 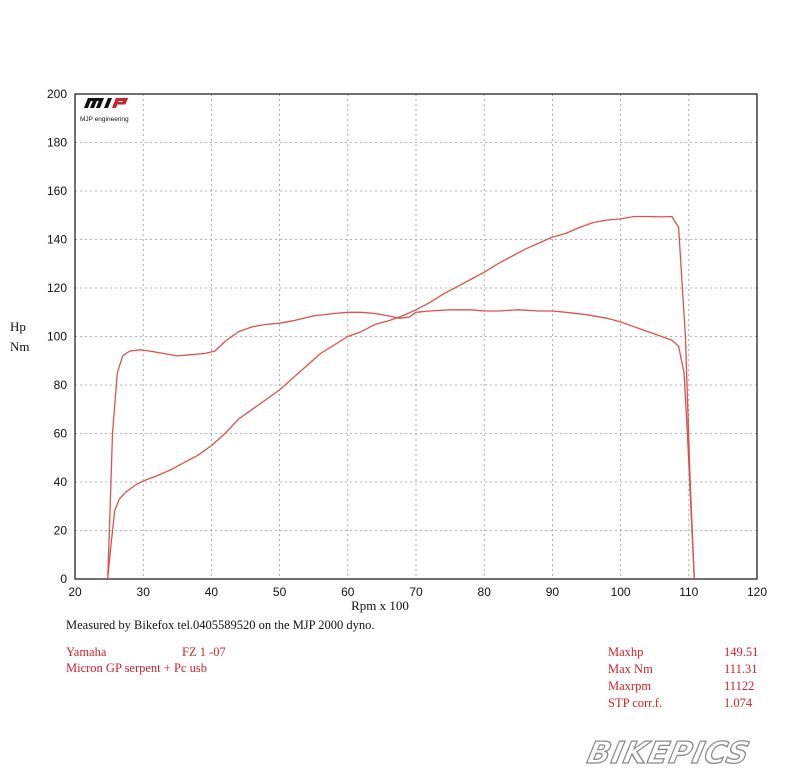 I want to click on stat-value-maxrpm: 11122, so click(x=739, y=686).